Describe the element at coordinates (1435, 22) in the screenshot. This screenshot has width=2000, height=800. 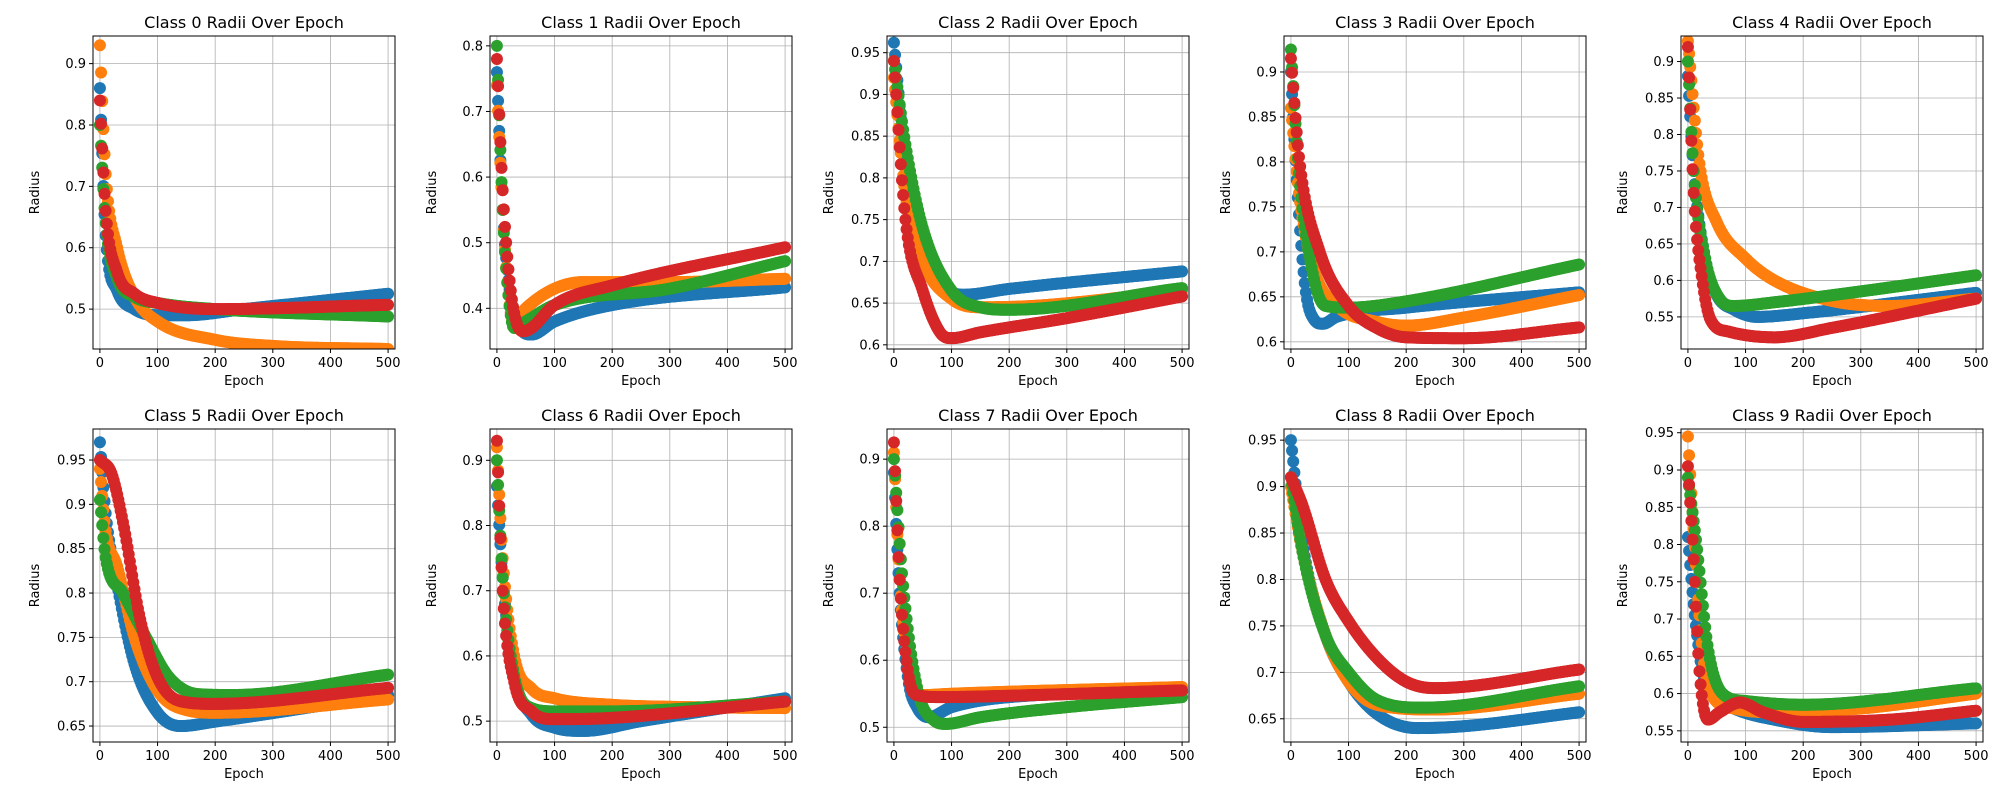
I see `chart-title: Class 3 Radii Over Epoch` at that location.